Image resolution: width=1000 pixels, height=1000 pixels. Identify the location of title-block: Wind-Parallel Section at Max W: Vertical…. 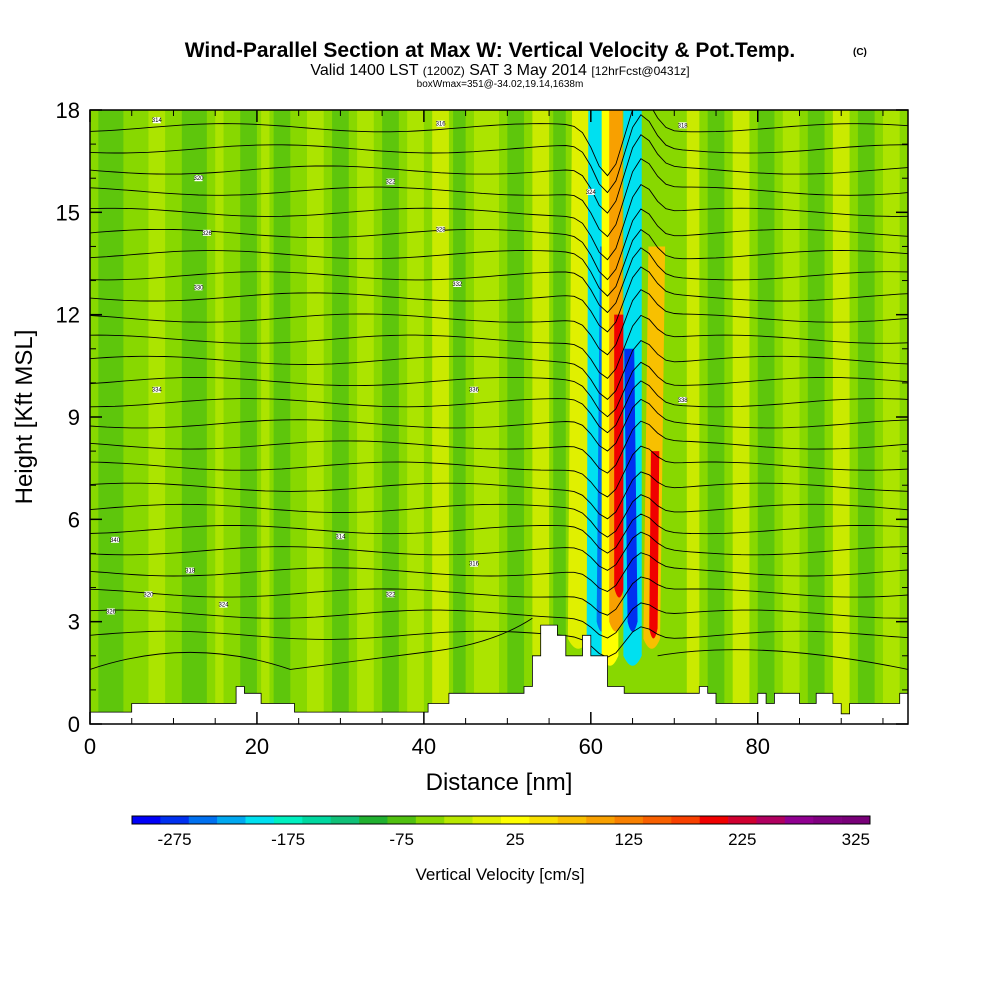
(526, 64).